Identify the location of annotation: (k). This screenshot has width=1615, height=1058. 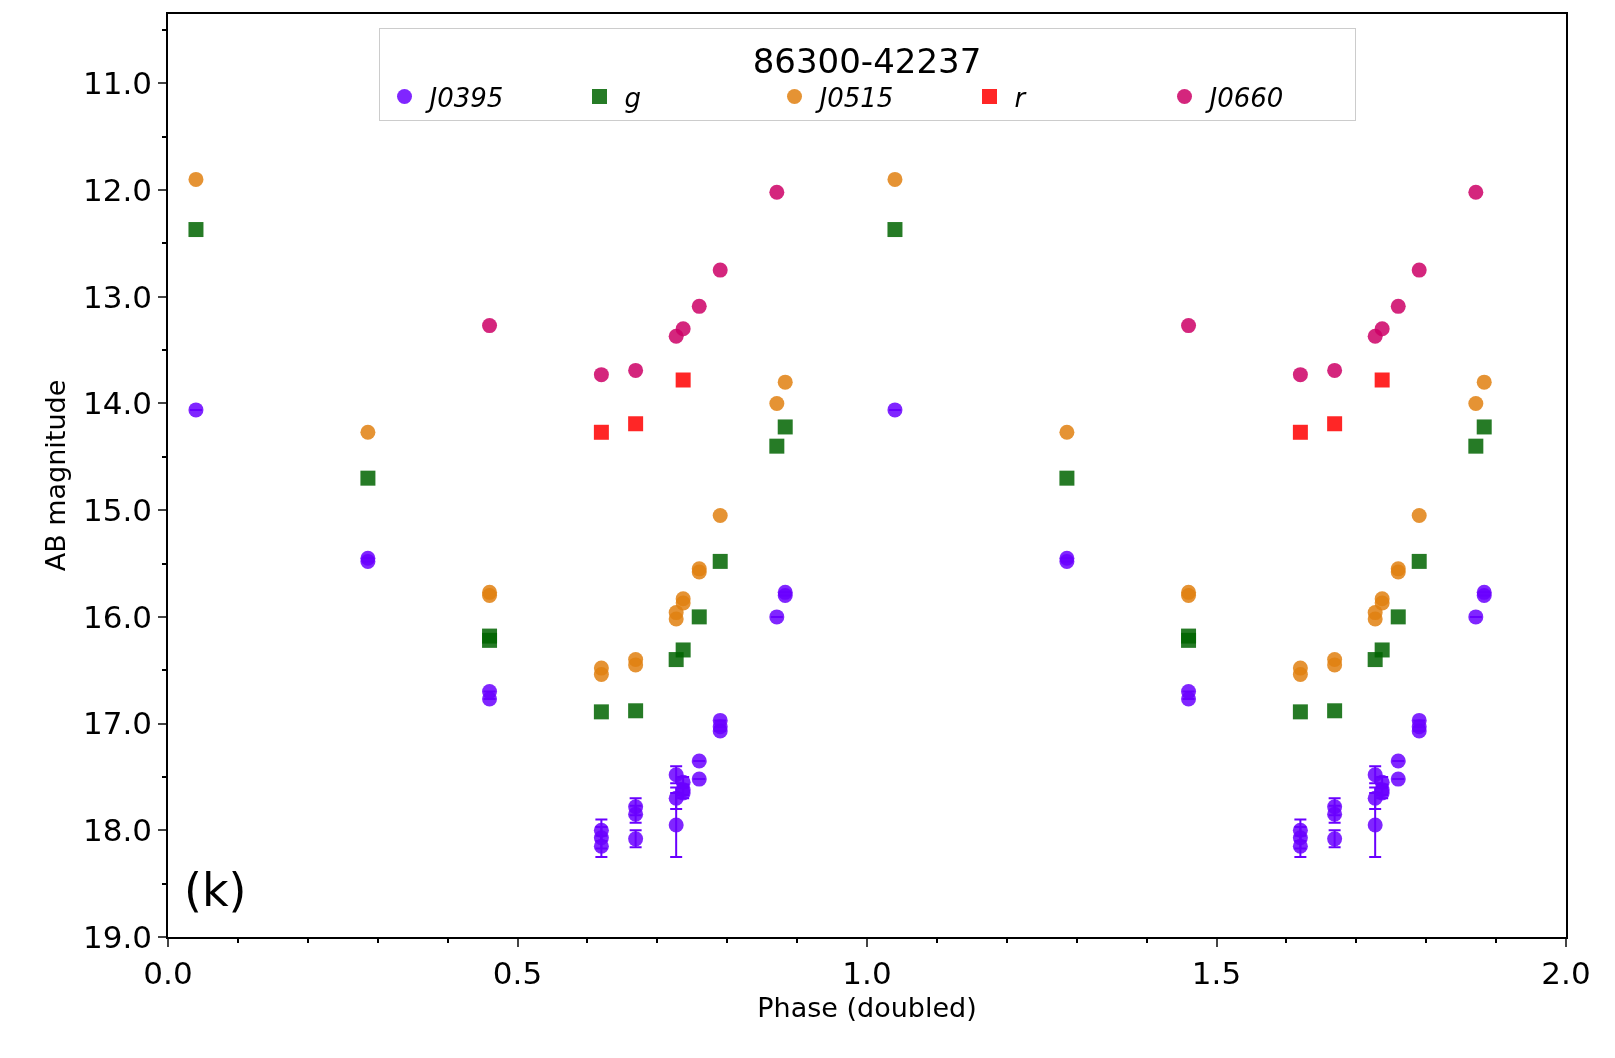
(215, 890).